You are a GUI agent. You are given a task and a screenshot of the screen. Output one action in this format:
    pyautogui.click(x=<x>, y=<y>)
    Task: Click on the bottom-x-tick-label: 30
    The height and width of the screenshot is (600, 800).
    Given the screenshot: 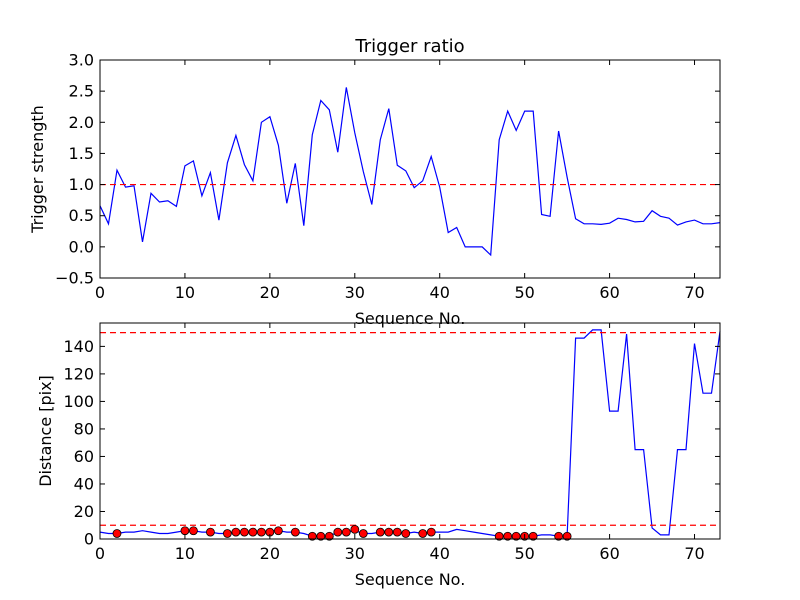 What is the action you would take?
    pyautogui.click(x=355, y=553)
    